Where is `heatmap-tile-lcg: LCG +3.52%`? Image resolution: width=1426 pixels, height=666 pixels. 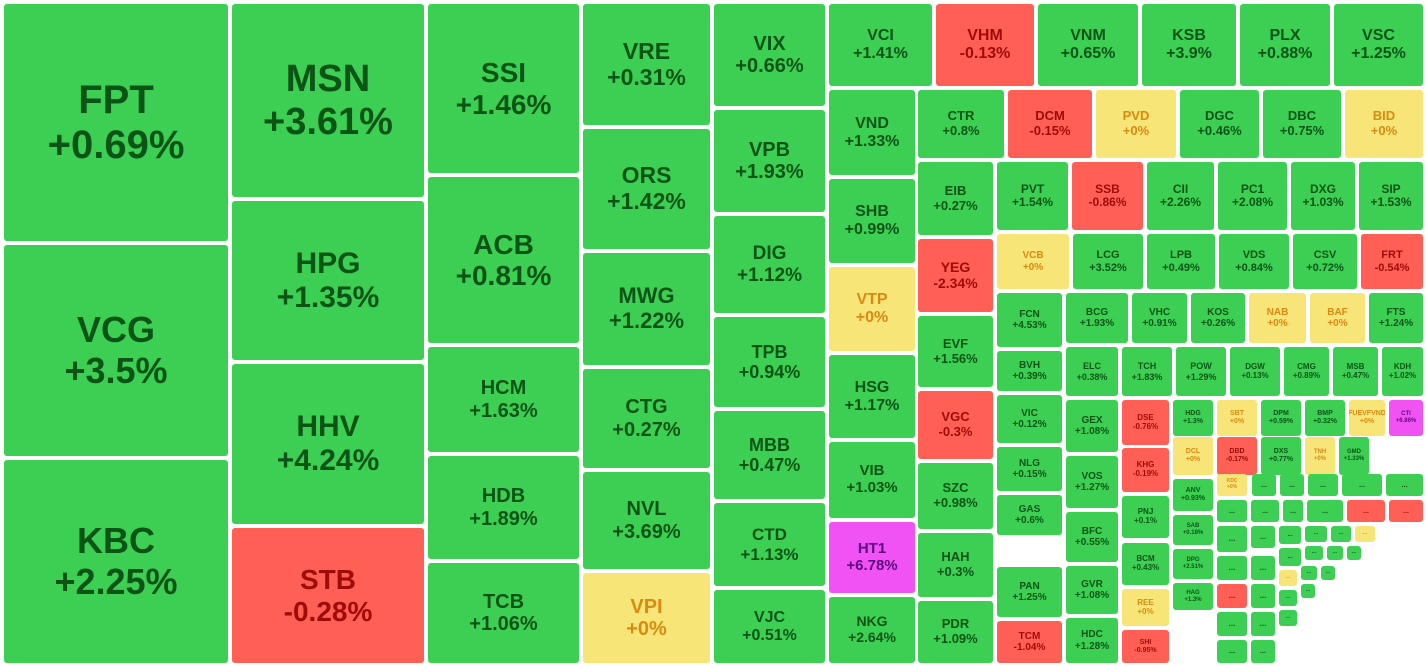
heatmap-tile-lcg: LCG +3.52% is located at coordinates (1108, 261).